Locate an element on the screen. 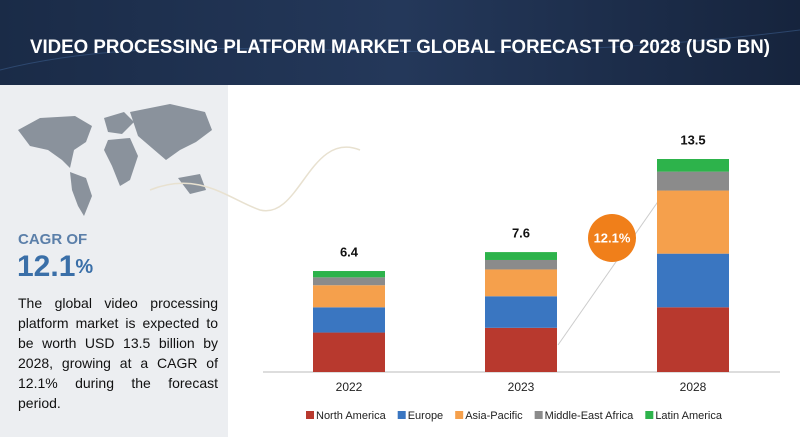 The width and height of the screenshot is (800, 437). cagr-badge-label: 12.1% is located at coordinates (612, 237).